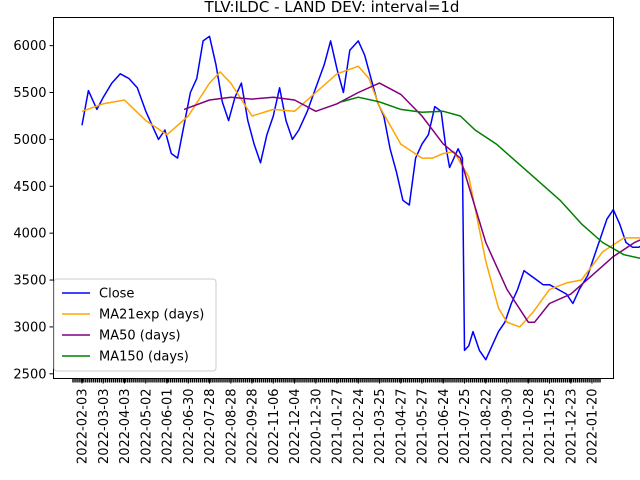  I want to click on x-tick-label: 2022-02-03, so click(83, 427).